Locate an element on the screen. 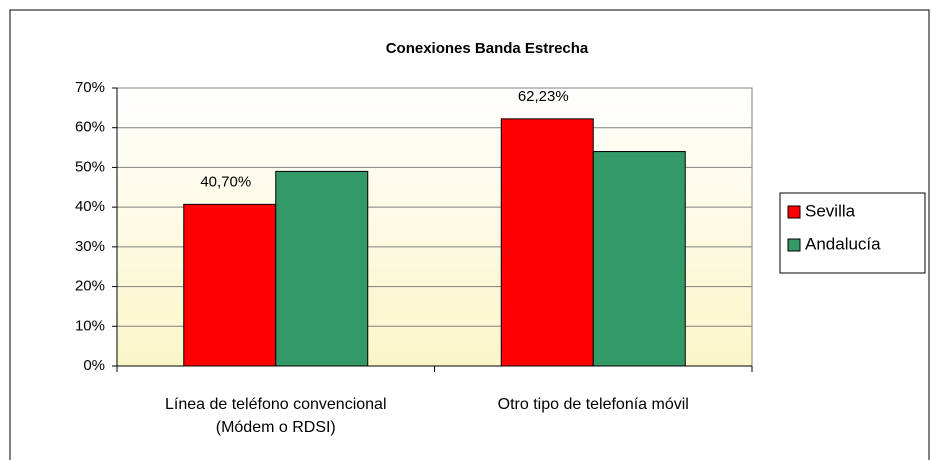 This screenshot has width=940, height=460. y-tick-label: 70% is located at coordinates (90, 87).